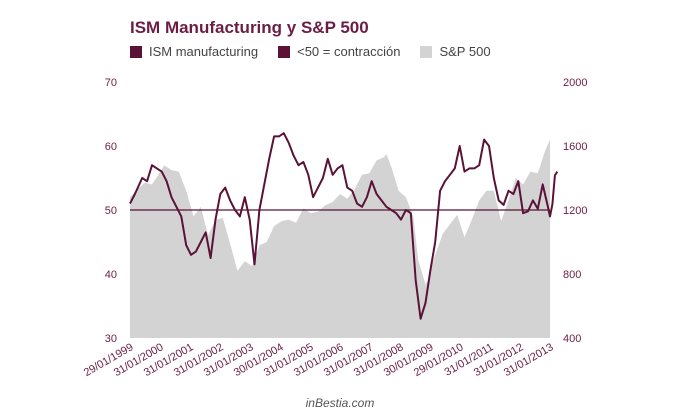 This screenshot has height=420, width=680. I want to click on legend-item-sp500: S&P 500, so click(455, 51).